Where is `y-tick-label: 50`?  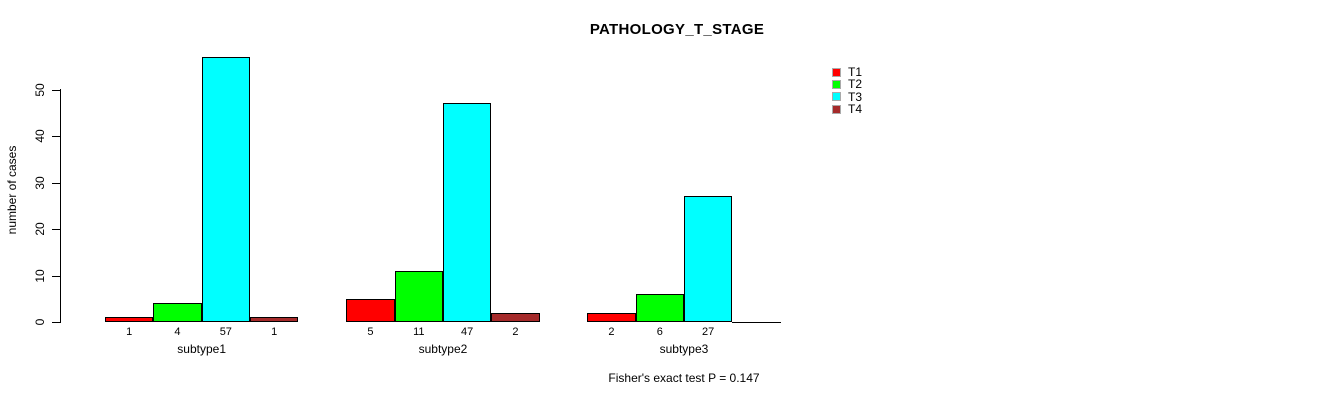
y-tick-label: 50 is located at coordinates (40, 89).